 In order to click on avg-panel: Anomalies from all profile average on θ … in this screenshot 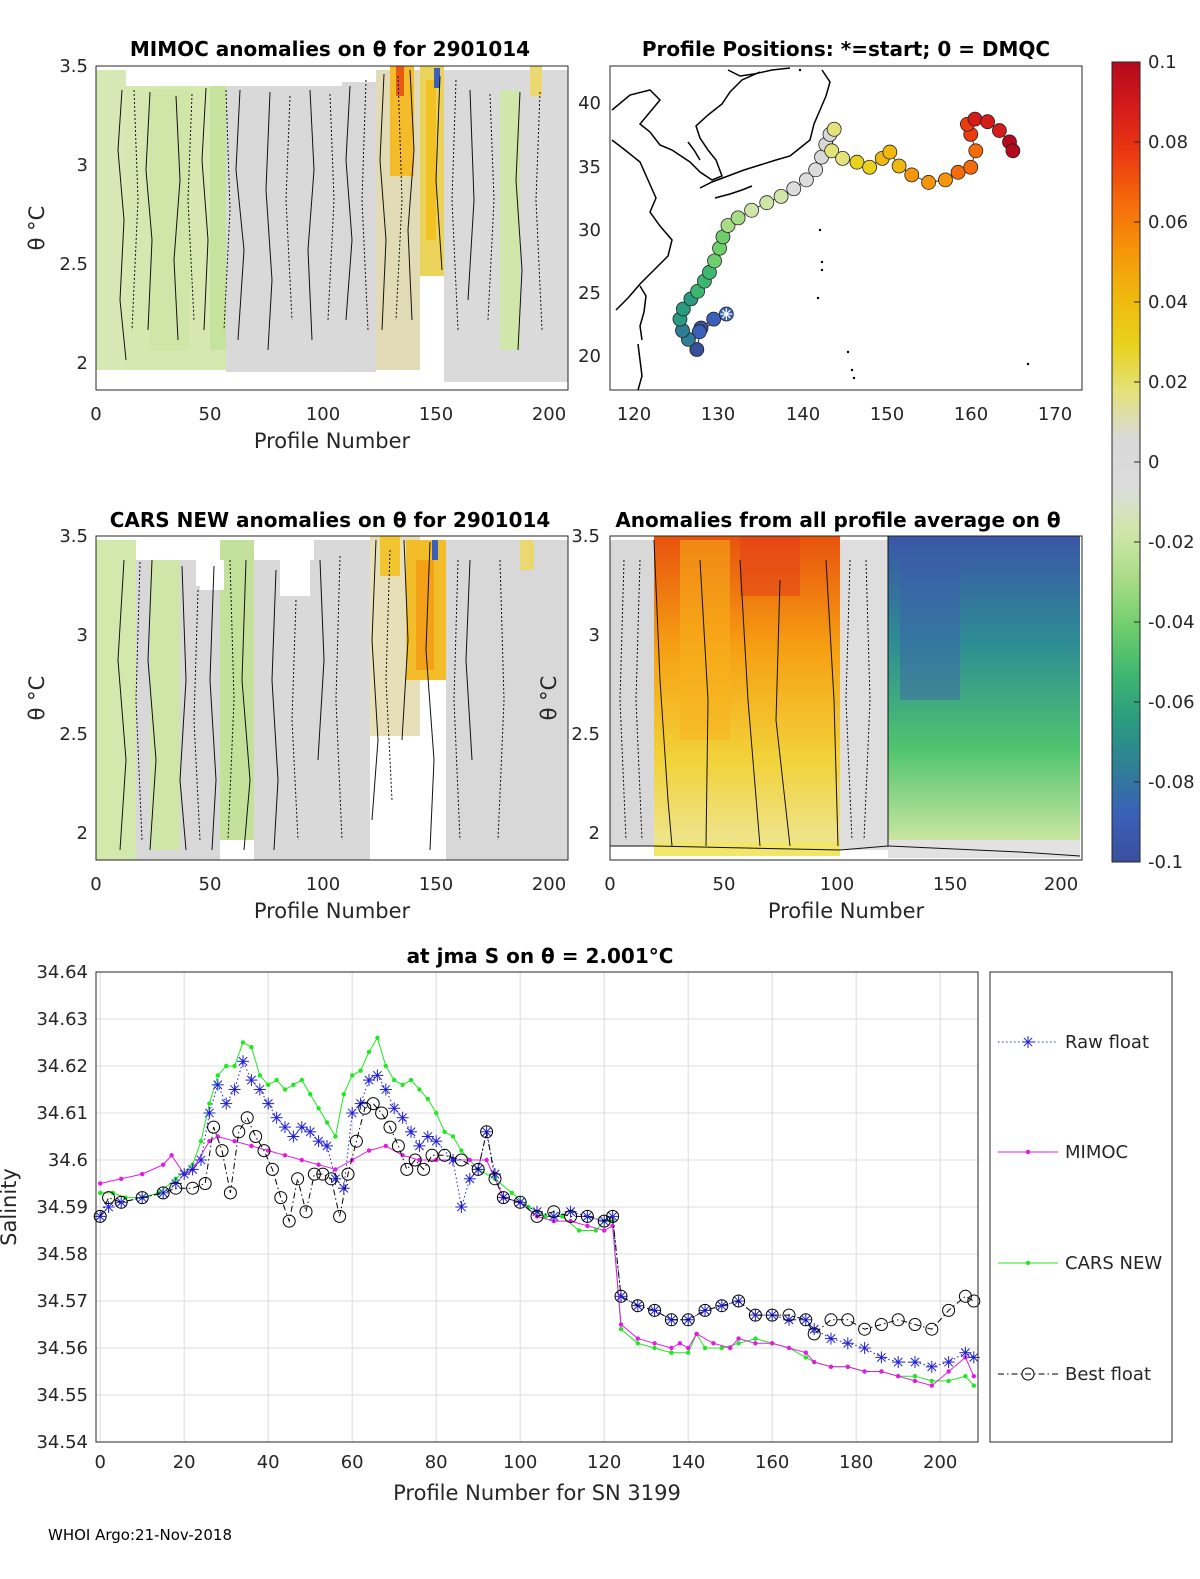, I will do `click(810, 715)`.